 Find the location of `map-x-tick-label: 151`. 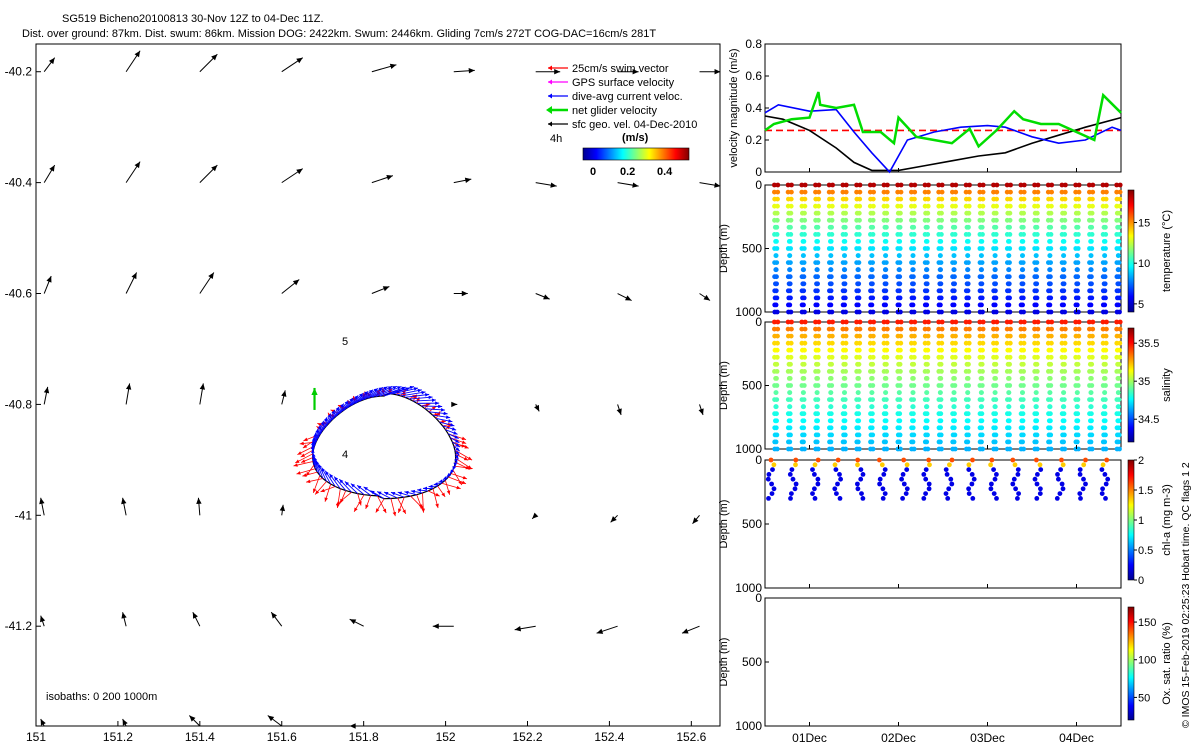

map-x-tick-label: 151 is located at coordinates (36, 737).